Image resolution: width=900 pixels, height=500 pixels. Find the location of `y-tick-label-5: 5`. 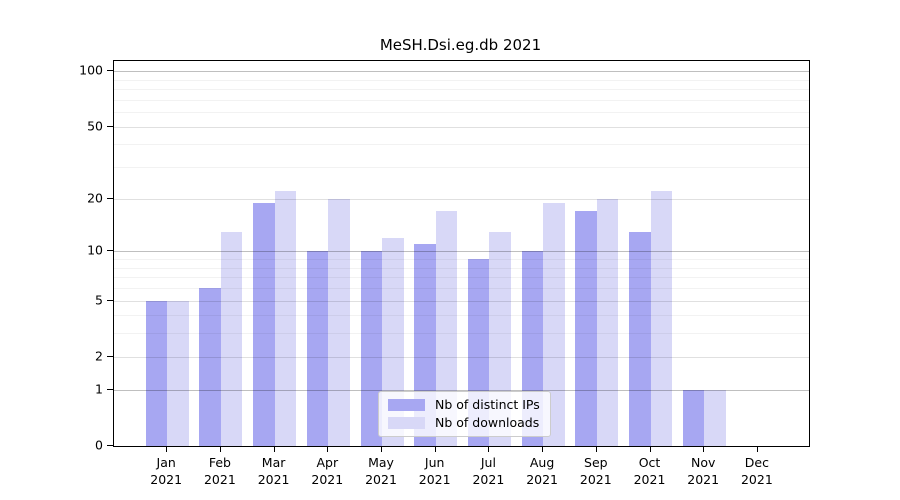

y-tick-label-5: 5 is located at coordinates (99, 299).